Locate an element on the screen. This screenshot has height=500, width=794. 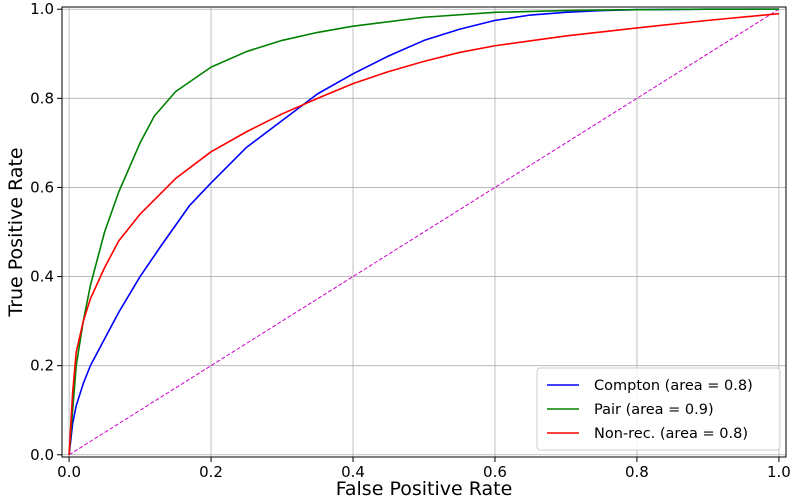
x-axis-ticks: 0.0 0.2 0.4 0.6 0.8 1.0 is located at coordinates (424, 469).